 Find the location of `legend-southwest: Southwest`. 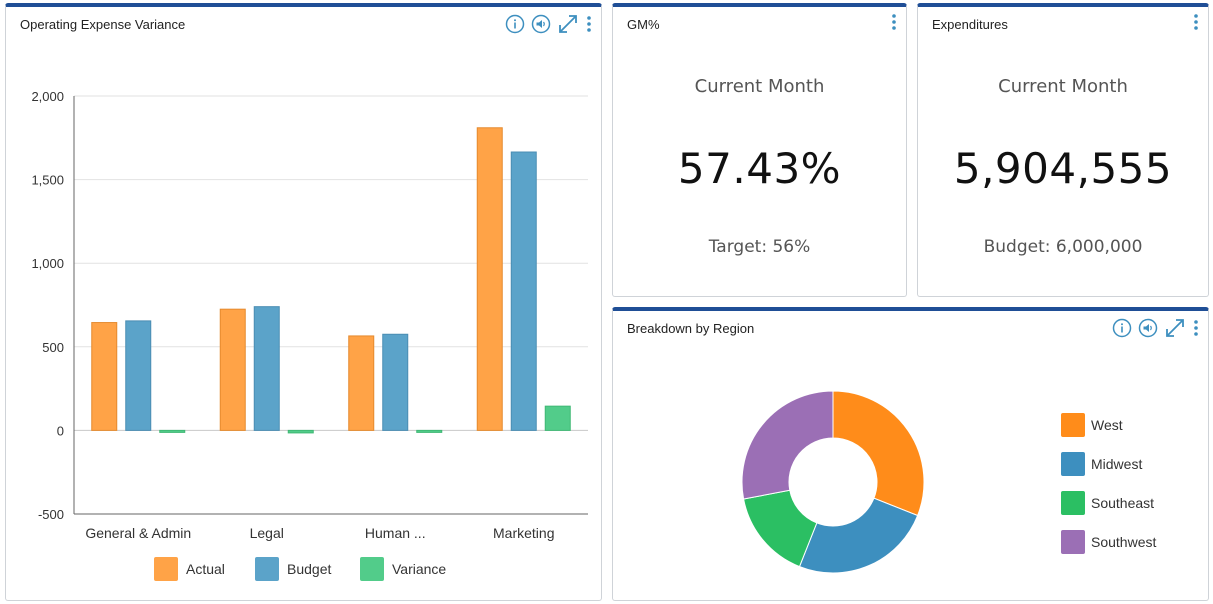

legend-southwest: Southwest is located at coordinates (1108, 542).